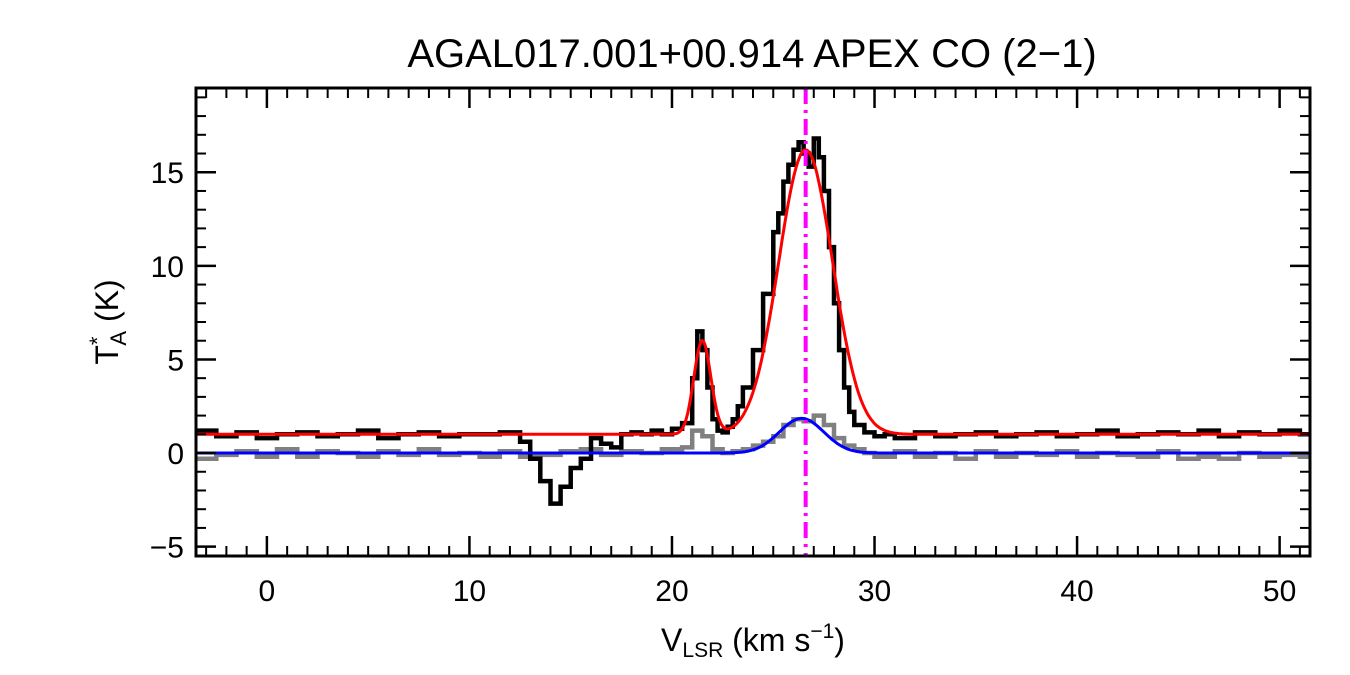  Describe the element at coordinates (822, 631) in the screenshot. I see `x-axis-label-sup: −1` at that location.